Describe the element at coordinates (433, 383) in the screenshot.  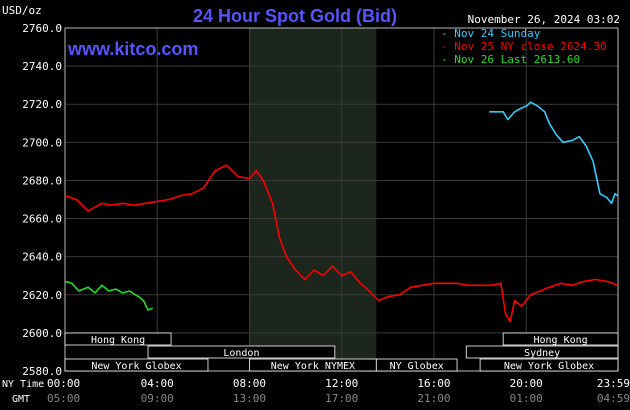
I see `x-tick-label-ny: 16:00` at that location.